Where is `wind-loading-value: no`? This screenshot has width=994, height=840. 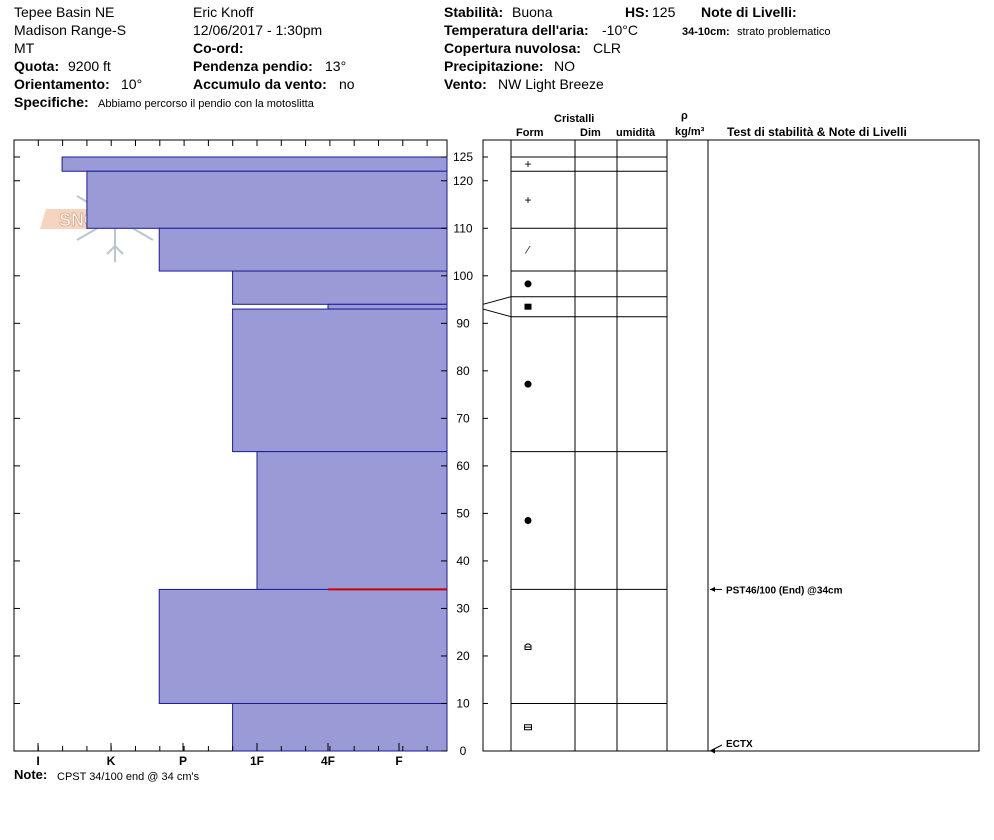 wind-loading-value: no is located at coordinates (347, 84).